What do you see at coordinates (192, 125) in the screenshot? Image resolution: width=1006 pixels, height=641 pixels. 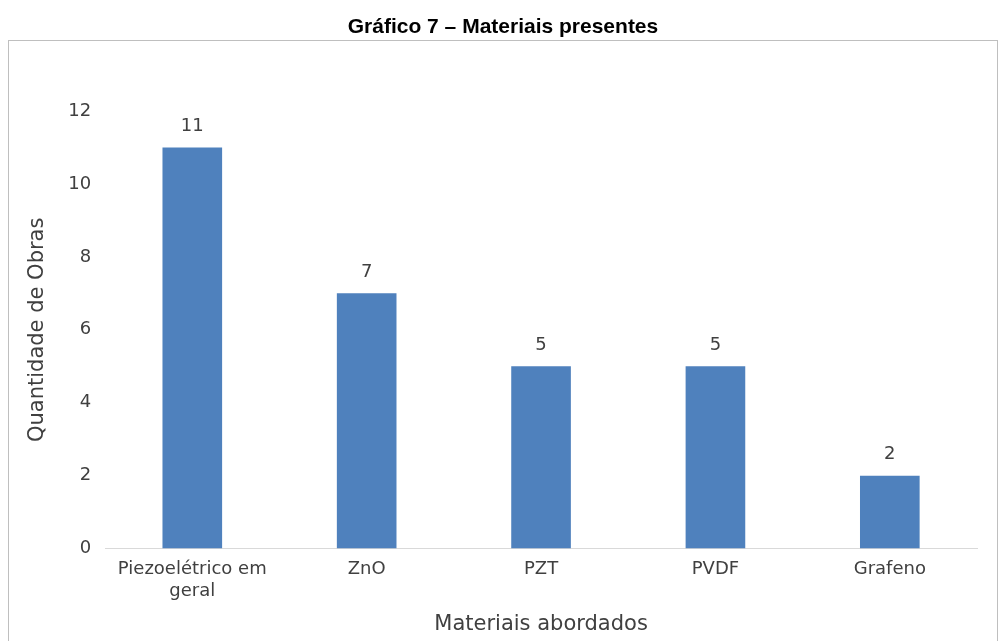 I see `data-label: 11` at bounding box center [192, 125].